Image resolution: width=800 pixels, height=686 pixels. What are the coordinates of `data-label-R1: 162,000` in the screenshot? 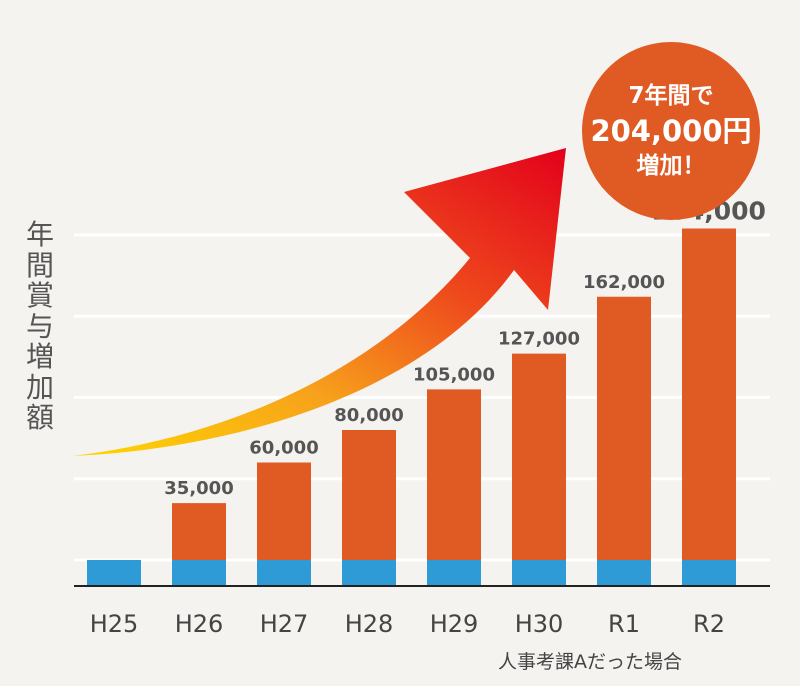 It's located at (624, 282).